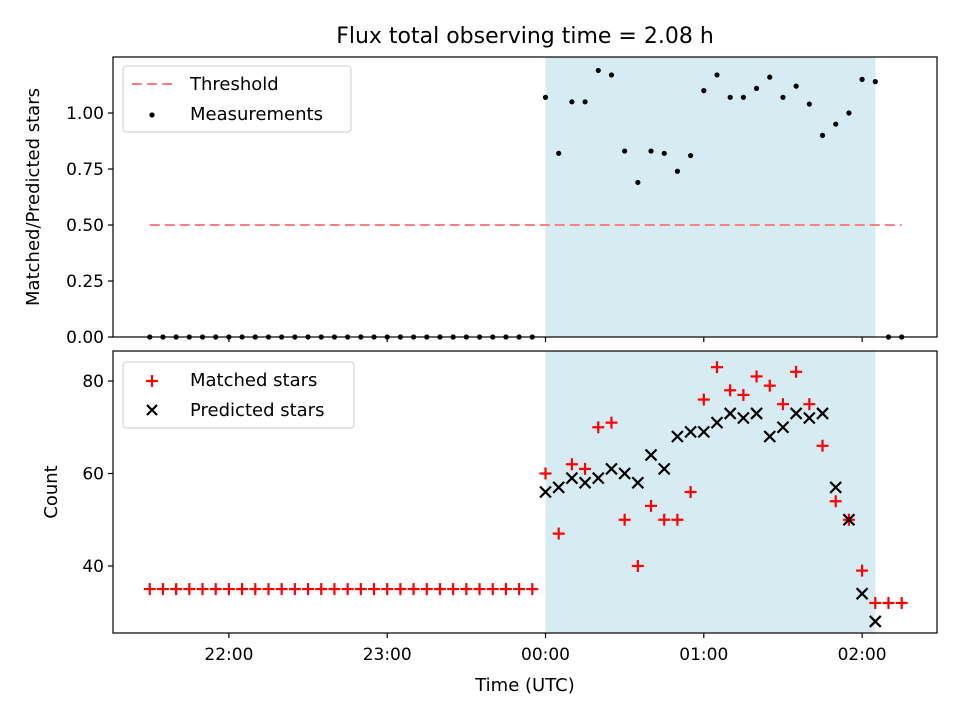 Image resolution: width=960 pixels, height=720 pixels. What do you see at coordinates (152, 381) in the screenshot?
I see `matched-legend-swatch` at bounding box center [152, 381].